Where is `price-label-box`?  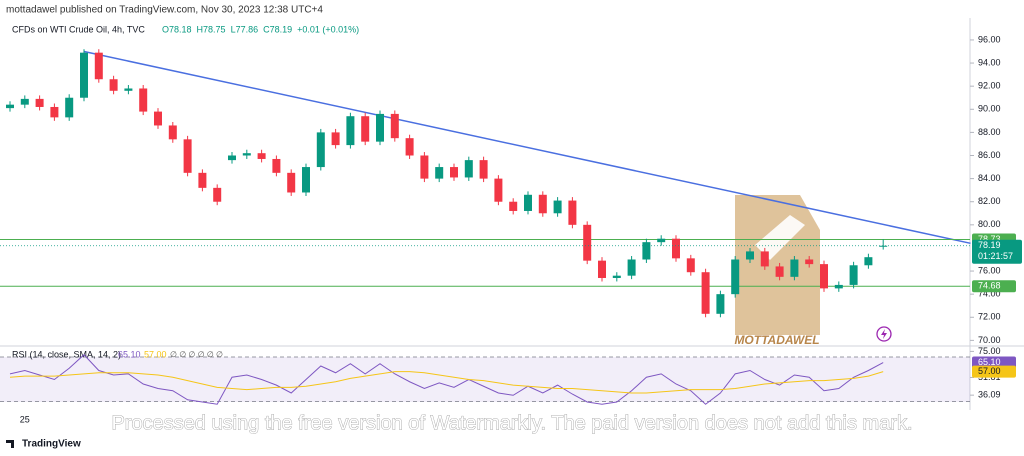
price-label-box is located at coordinates (994, 286).